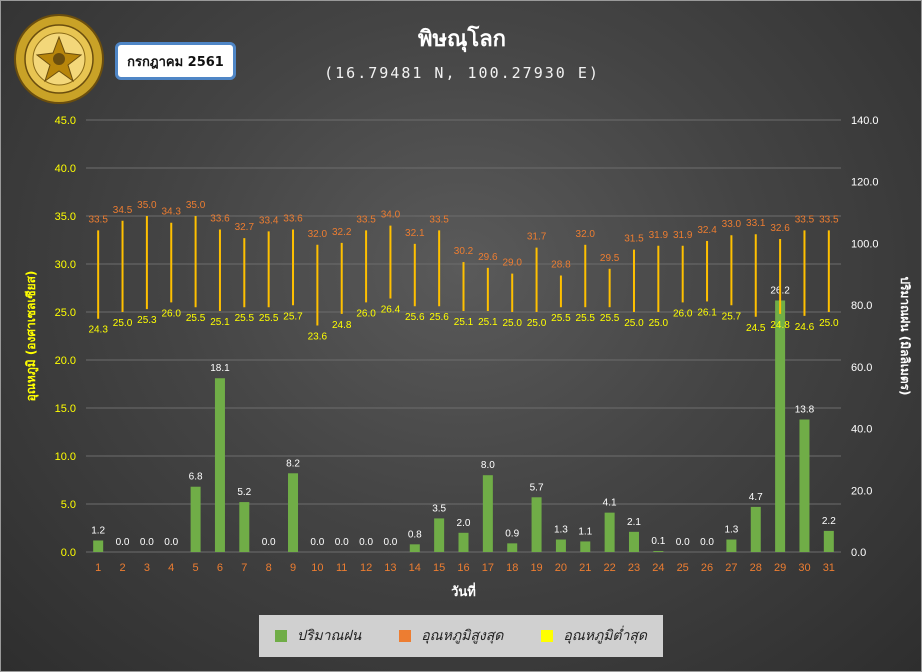  Describe the element at coordinates (547, 636) in the screenshot. I see `legend-swatch-tmin` at that location.